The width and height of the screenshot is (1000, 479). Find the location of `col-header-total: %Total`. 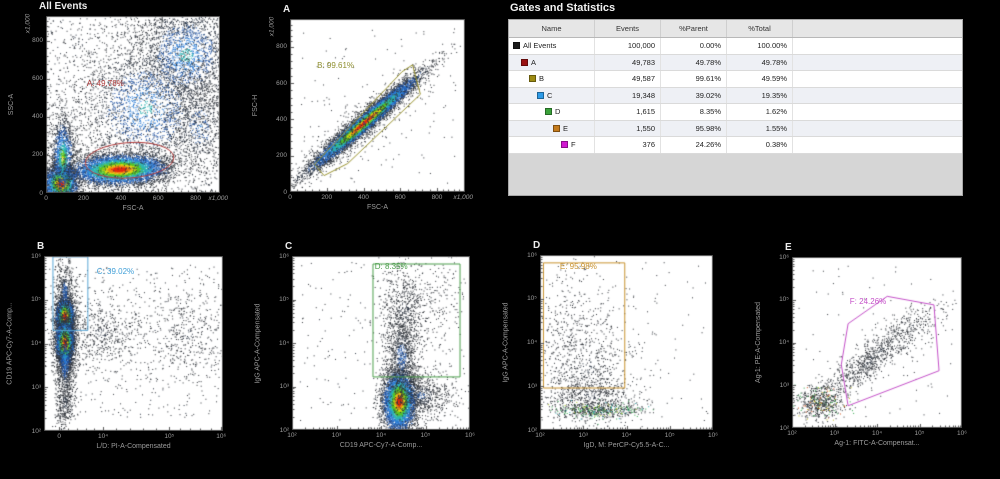

col-header-total: %Total is located at coordinates (760, 28).